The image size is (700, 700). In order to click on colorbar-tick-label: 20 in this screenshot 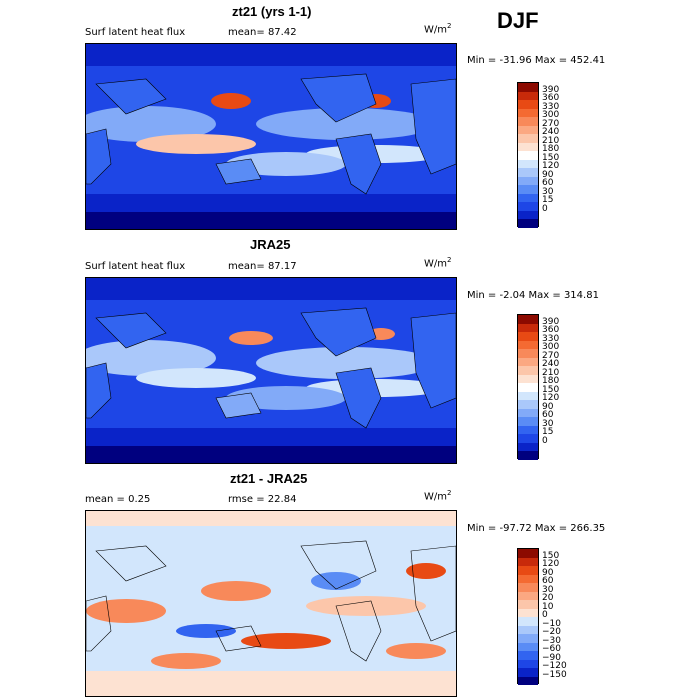, I will do `click(548, 598)`.